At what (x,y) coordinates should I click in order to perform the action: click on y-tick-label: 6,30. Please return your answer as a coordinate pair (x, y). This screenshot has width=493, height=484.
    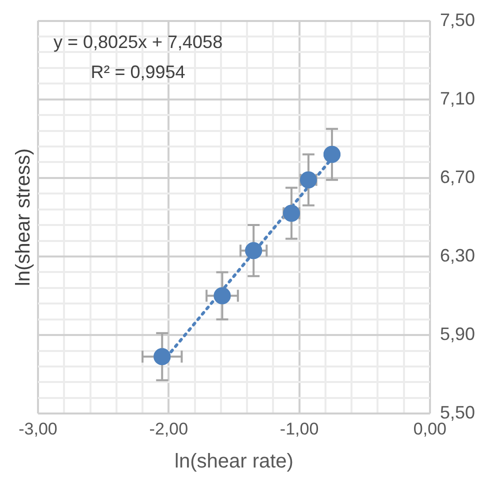
    Looking at the image, I should click on (458, 255).